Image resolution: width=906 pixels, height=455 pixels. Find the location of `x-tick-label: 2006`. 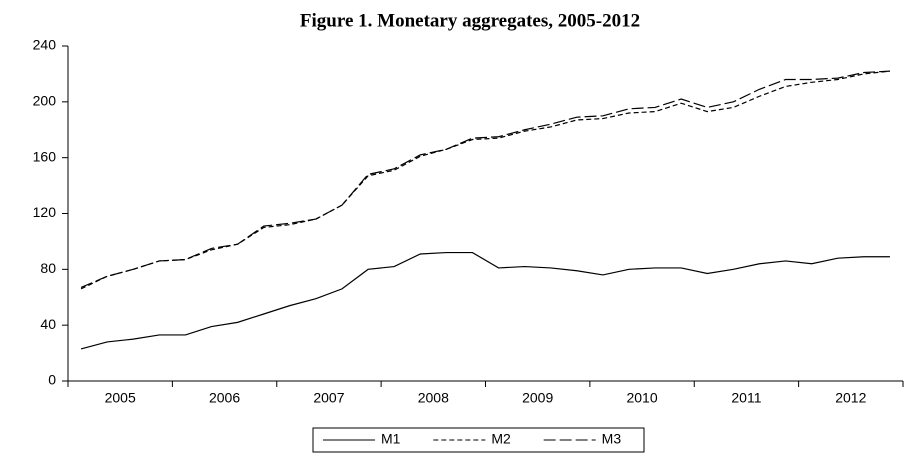

x-tick-label: 2006 is located at coordinates (224, 398).